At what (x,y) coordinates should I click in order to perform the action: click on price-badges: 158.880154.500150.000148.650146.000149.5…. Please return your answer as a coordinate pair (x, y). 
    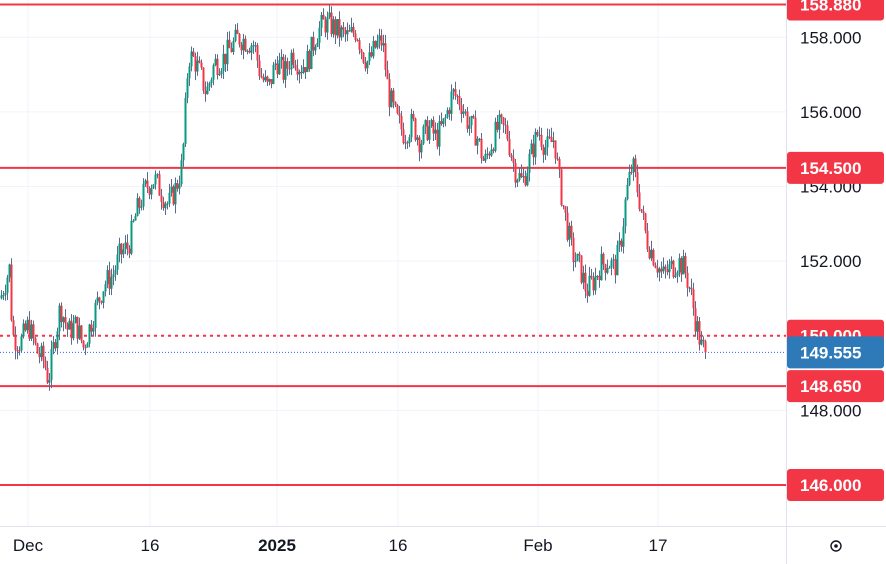
    Looking at the image, I should click on (835, 250).